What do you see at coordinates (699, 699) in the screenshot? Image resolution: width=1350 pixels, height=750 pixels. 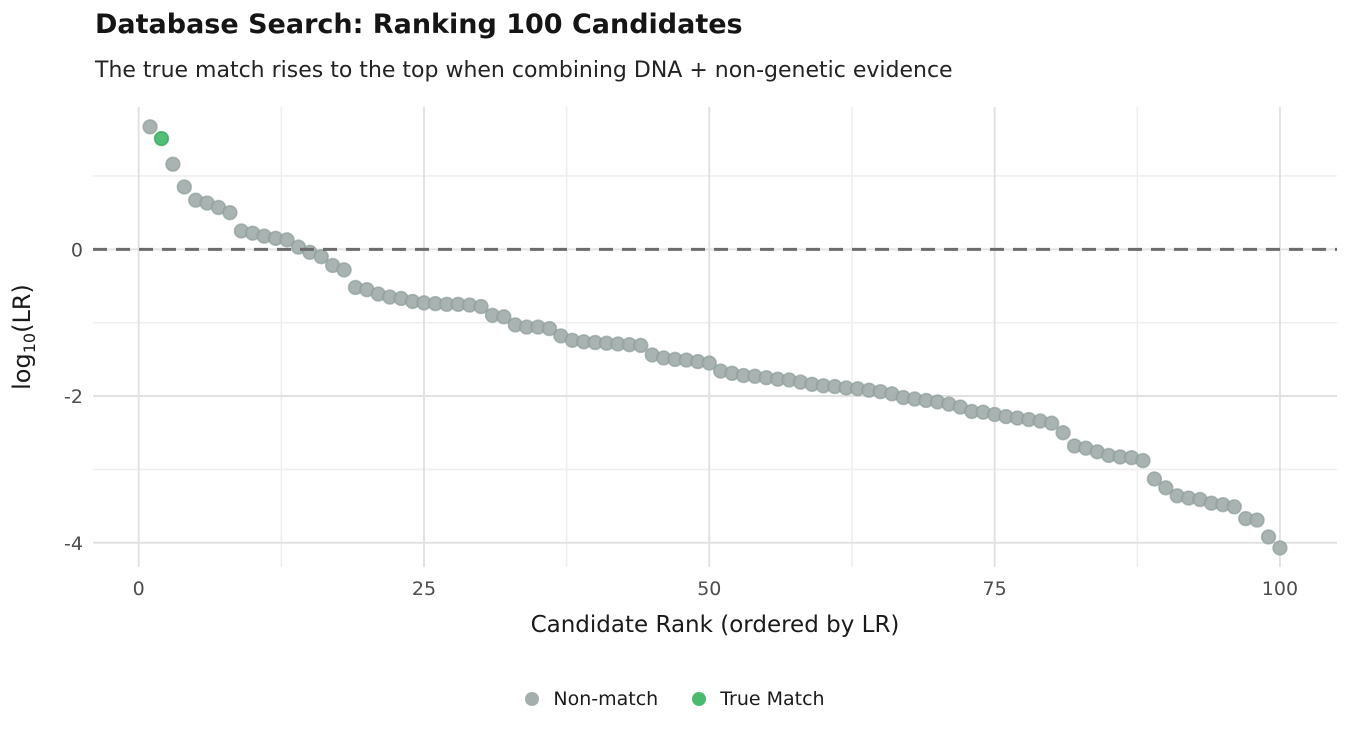 I see `true-match-legend-dot` at bounding box center [699, 699].